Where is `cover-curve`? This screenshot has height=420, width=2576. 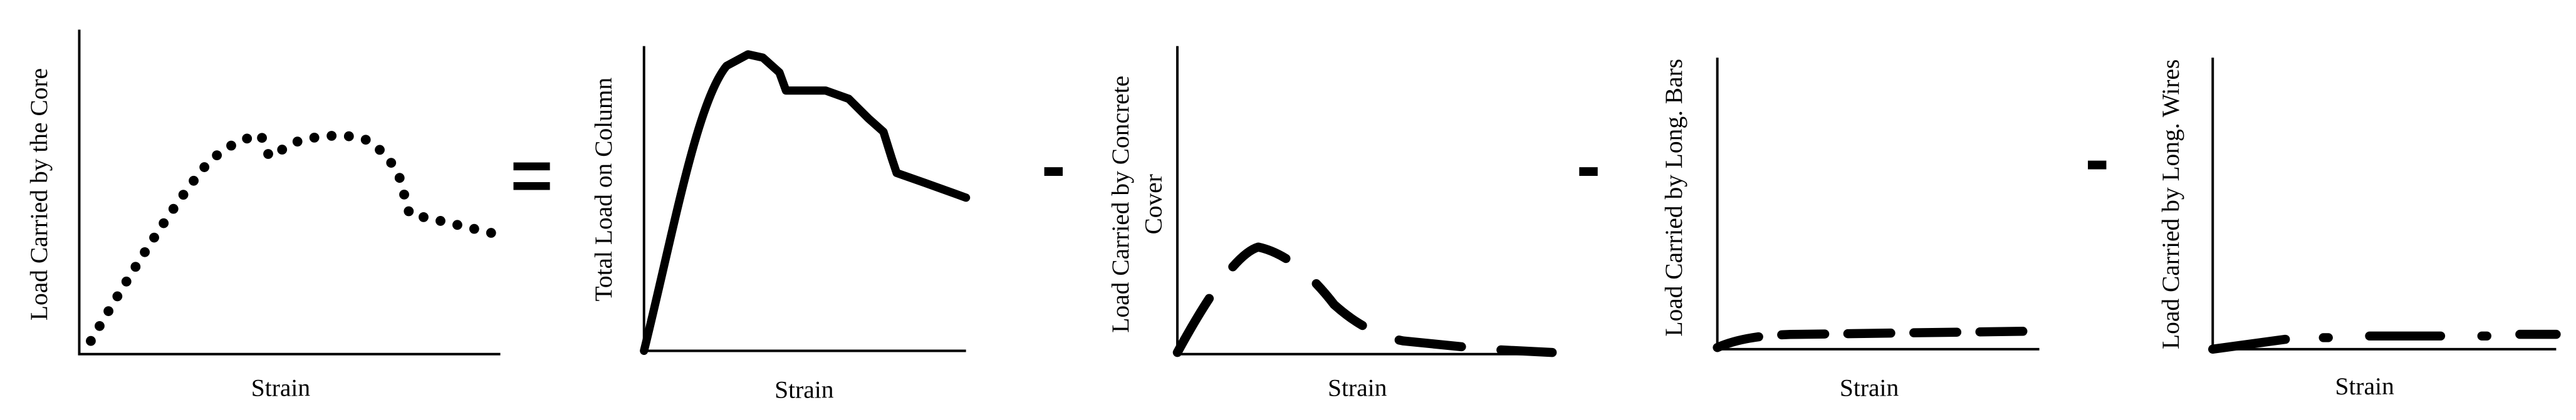 cover-curve is located at coordinates (1365, 299).